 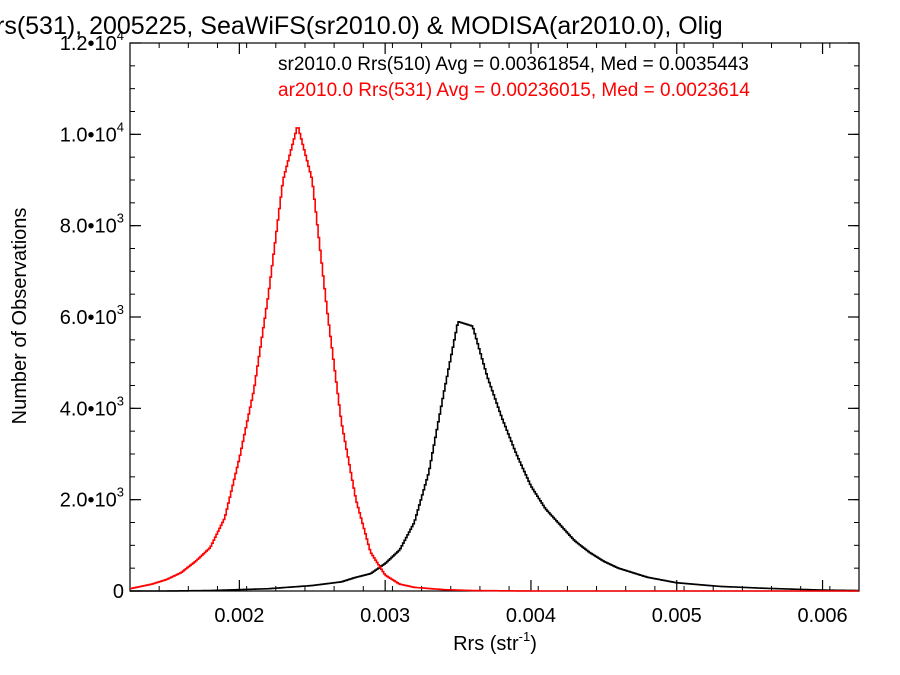 What do you see at coordinates (118, 592) in the screenshot?
I see `y-tick-label: 0` at bounding box center [118, 592].